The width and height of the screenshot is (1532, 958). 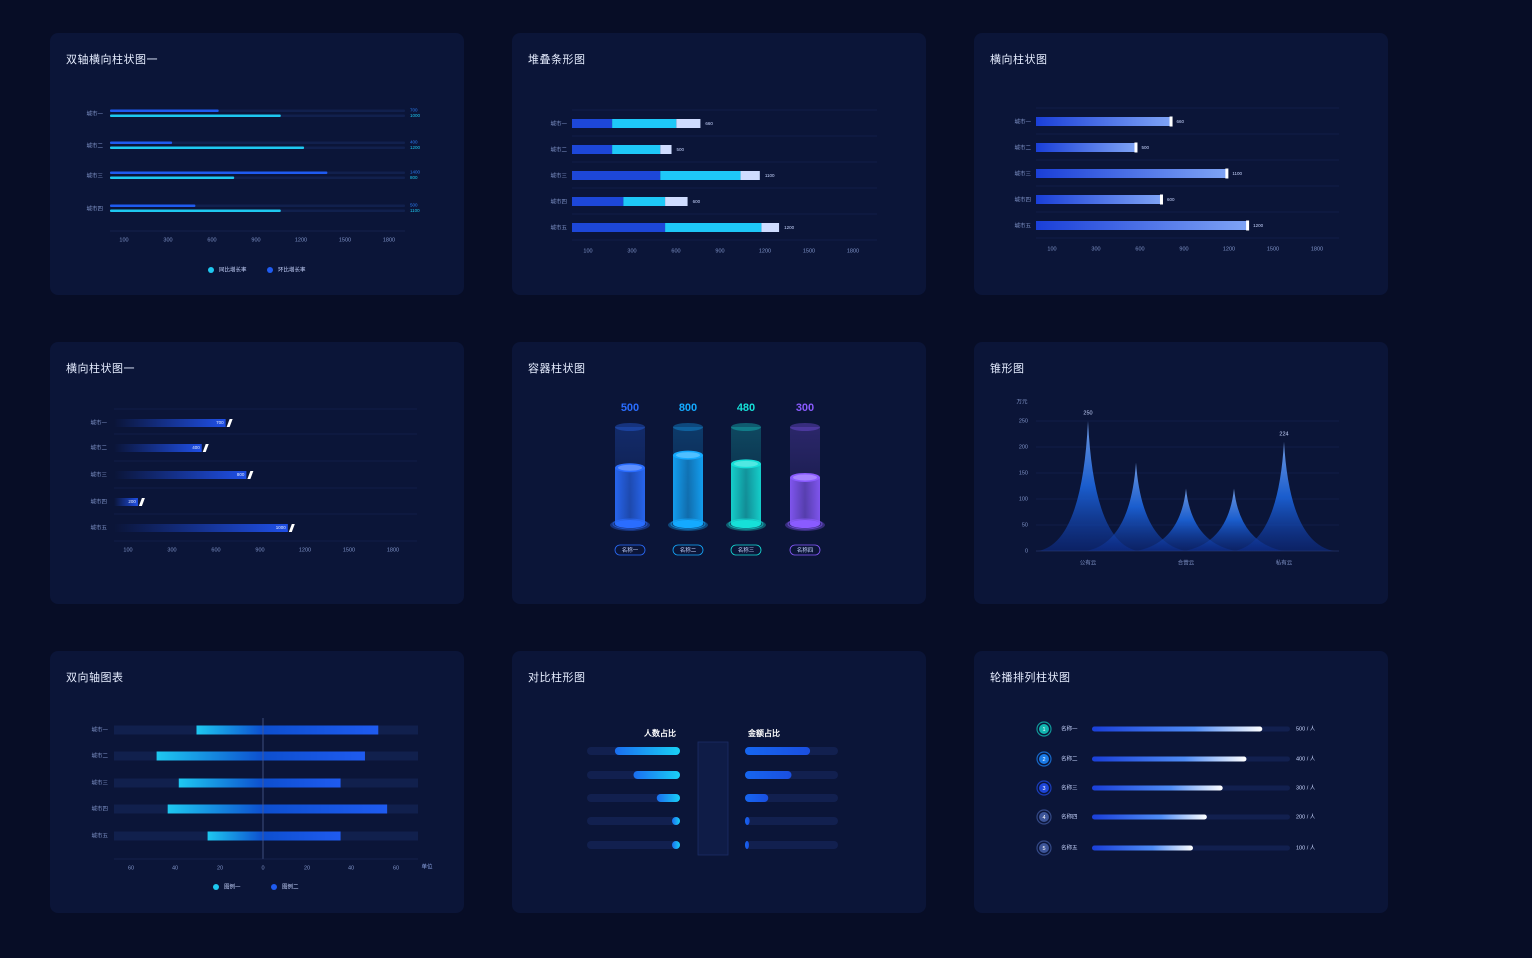 I want to click on peak-label: 224, so click(x=1283, y=434).